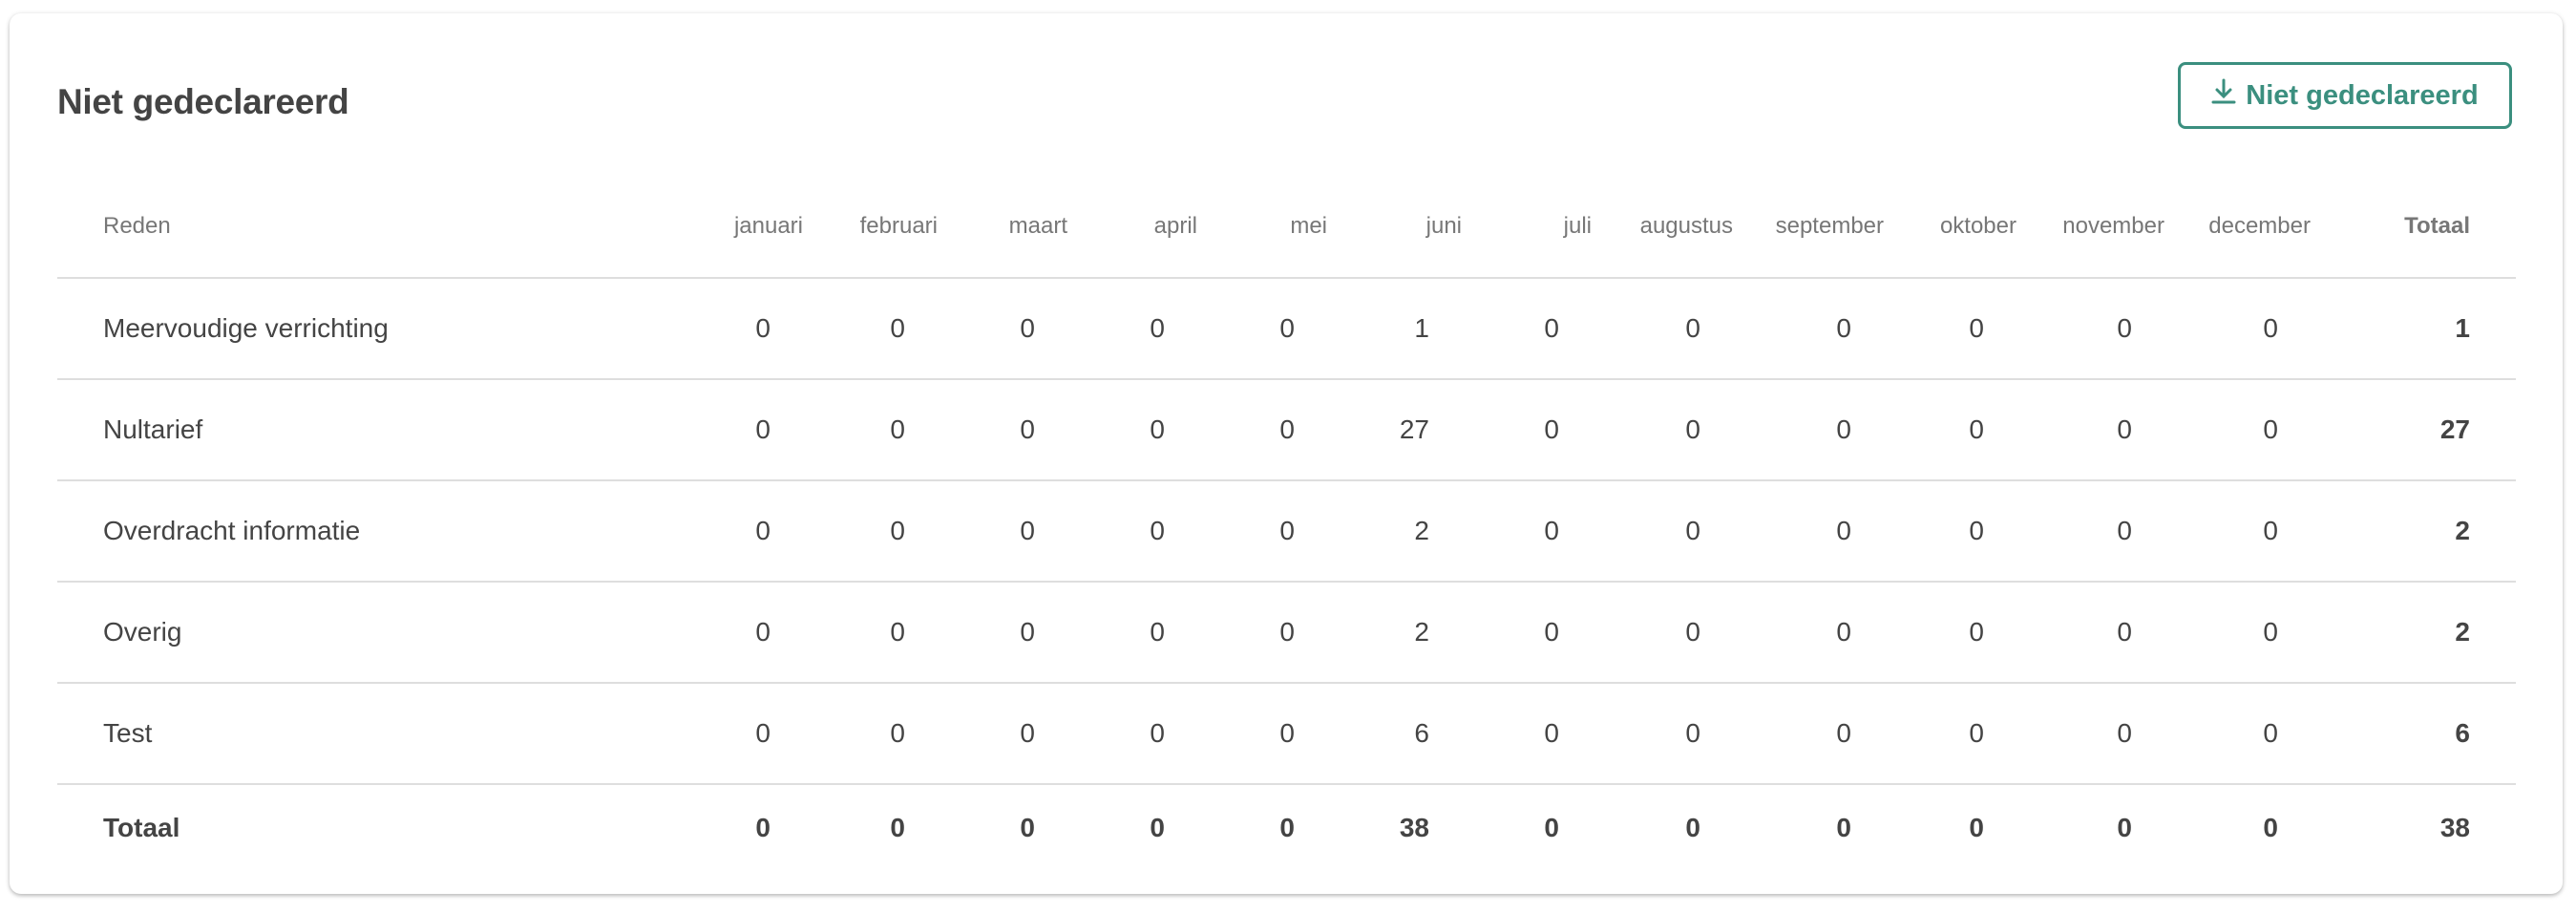 The image size is (2576, 913). Describe the element at coordinates (2362, 95) in the screenshot. I see `download-button-label: Niet gedeclareerd` at that location.